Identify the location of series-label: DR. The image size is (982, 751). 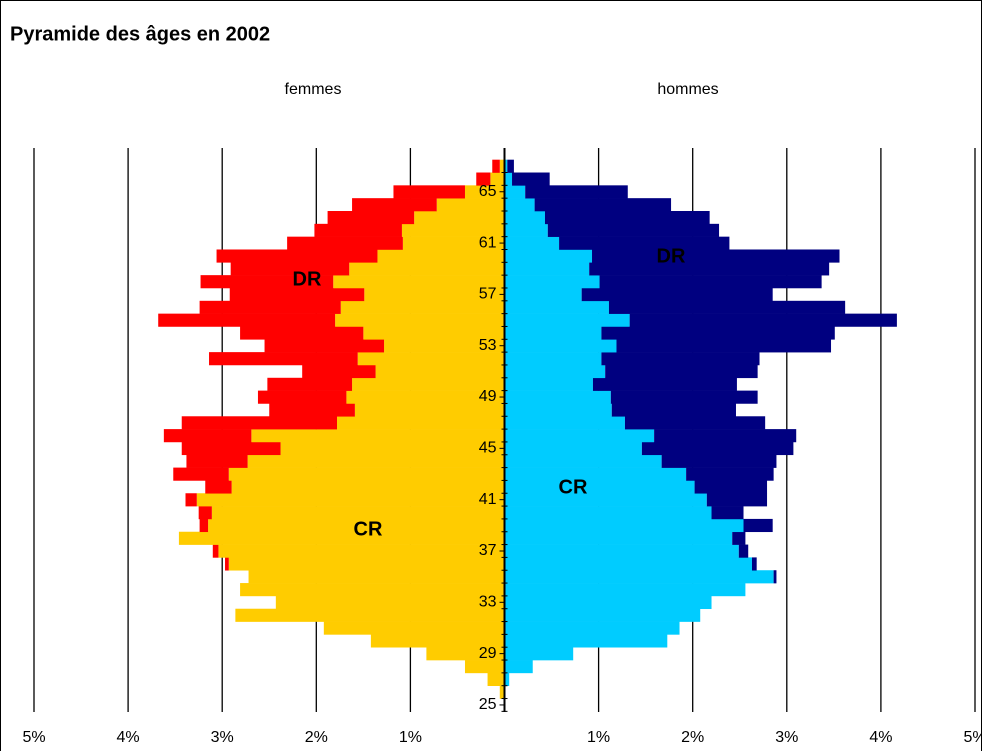
(671, 256).